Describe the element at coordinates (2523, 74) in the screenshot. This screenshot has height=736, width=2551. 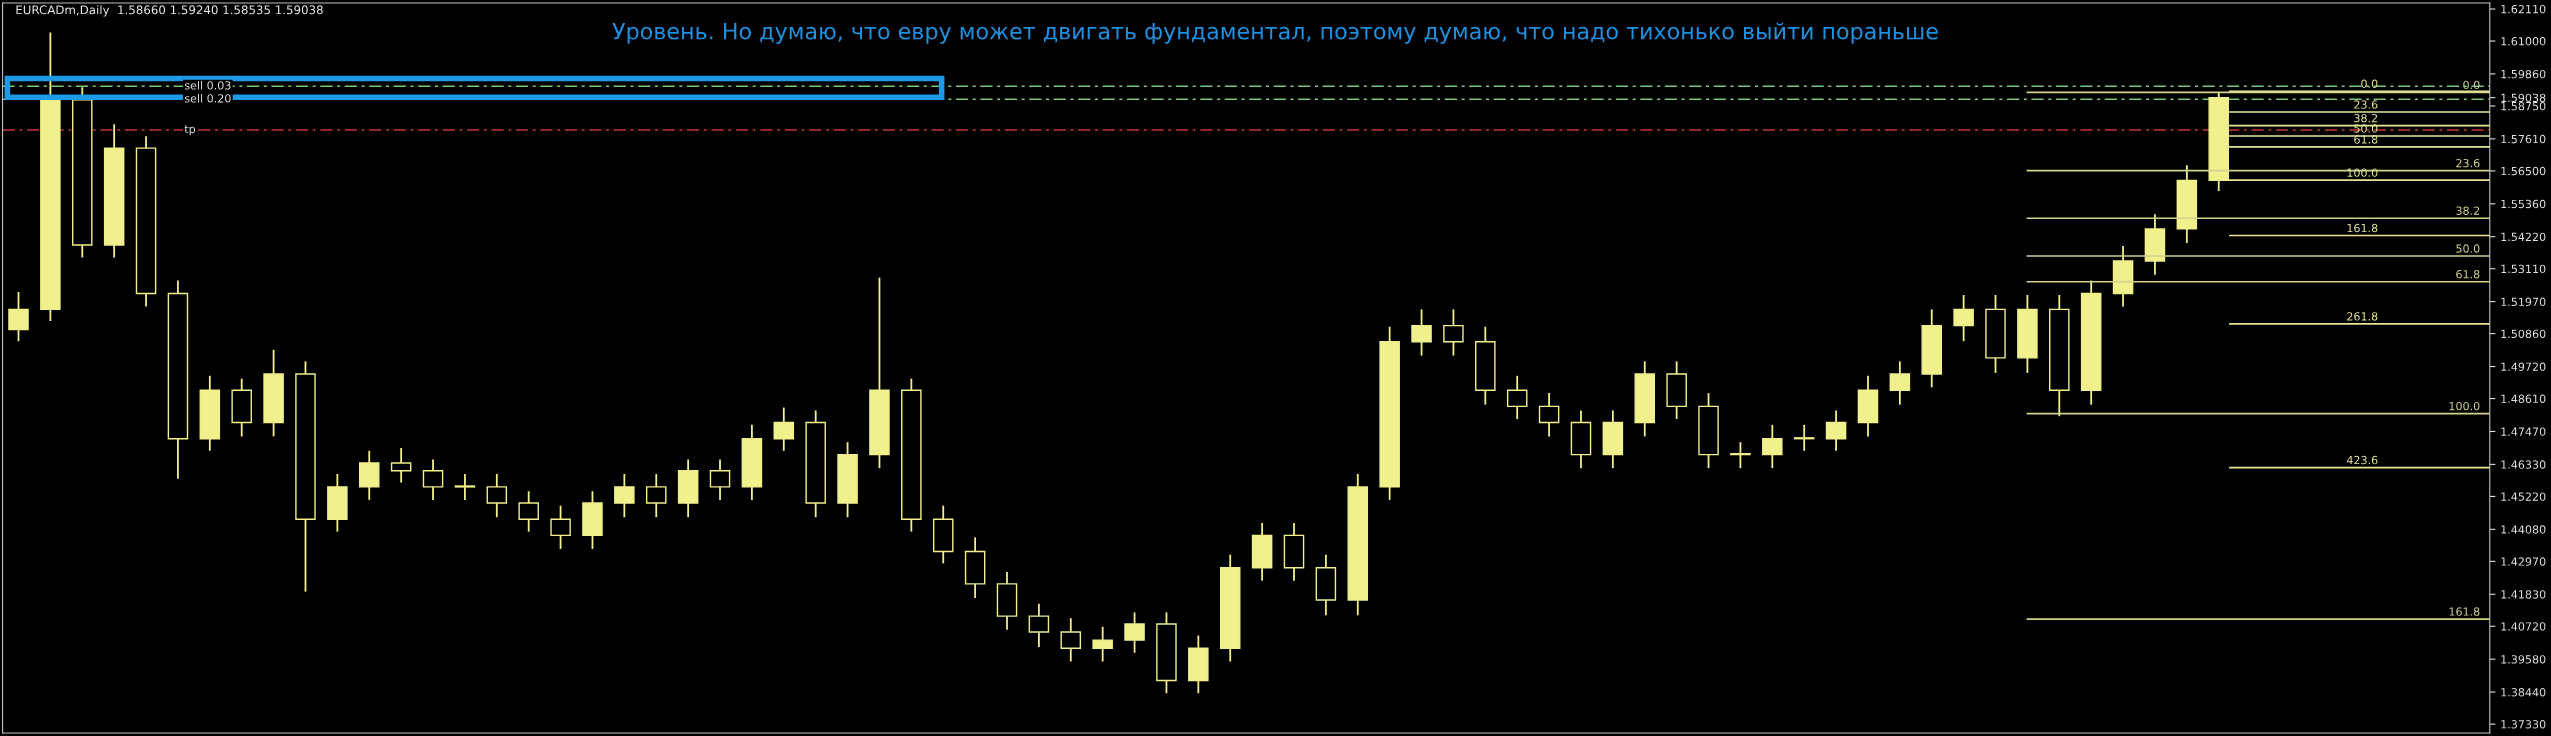
I see `y-tick-label: 1.59860` at that location.